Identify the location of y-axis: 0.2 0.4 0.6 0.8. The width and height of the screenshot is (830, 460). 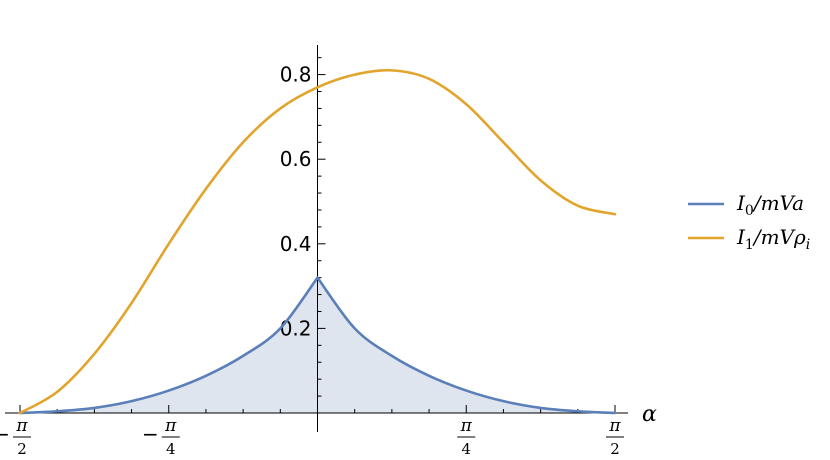
(303, 238).